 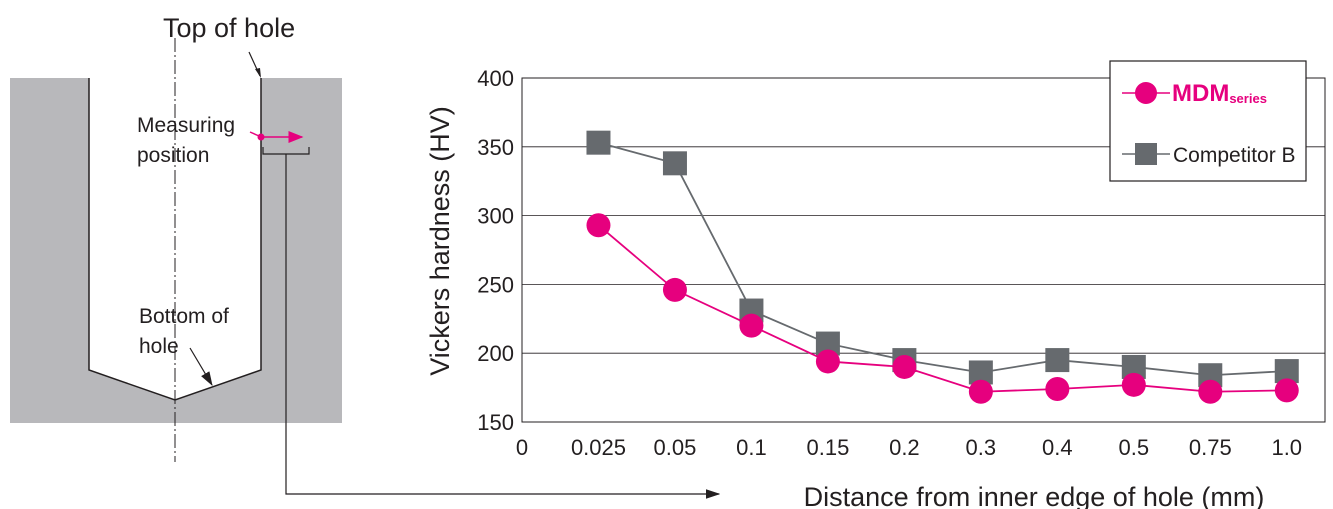 What do you see at coordinates (495, 78) in the screenshot?
I see `y-tick-label: 400` at bounding box center [495, 78].